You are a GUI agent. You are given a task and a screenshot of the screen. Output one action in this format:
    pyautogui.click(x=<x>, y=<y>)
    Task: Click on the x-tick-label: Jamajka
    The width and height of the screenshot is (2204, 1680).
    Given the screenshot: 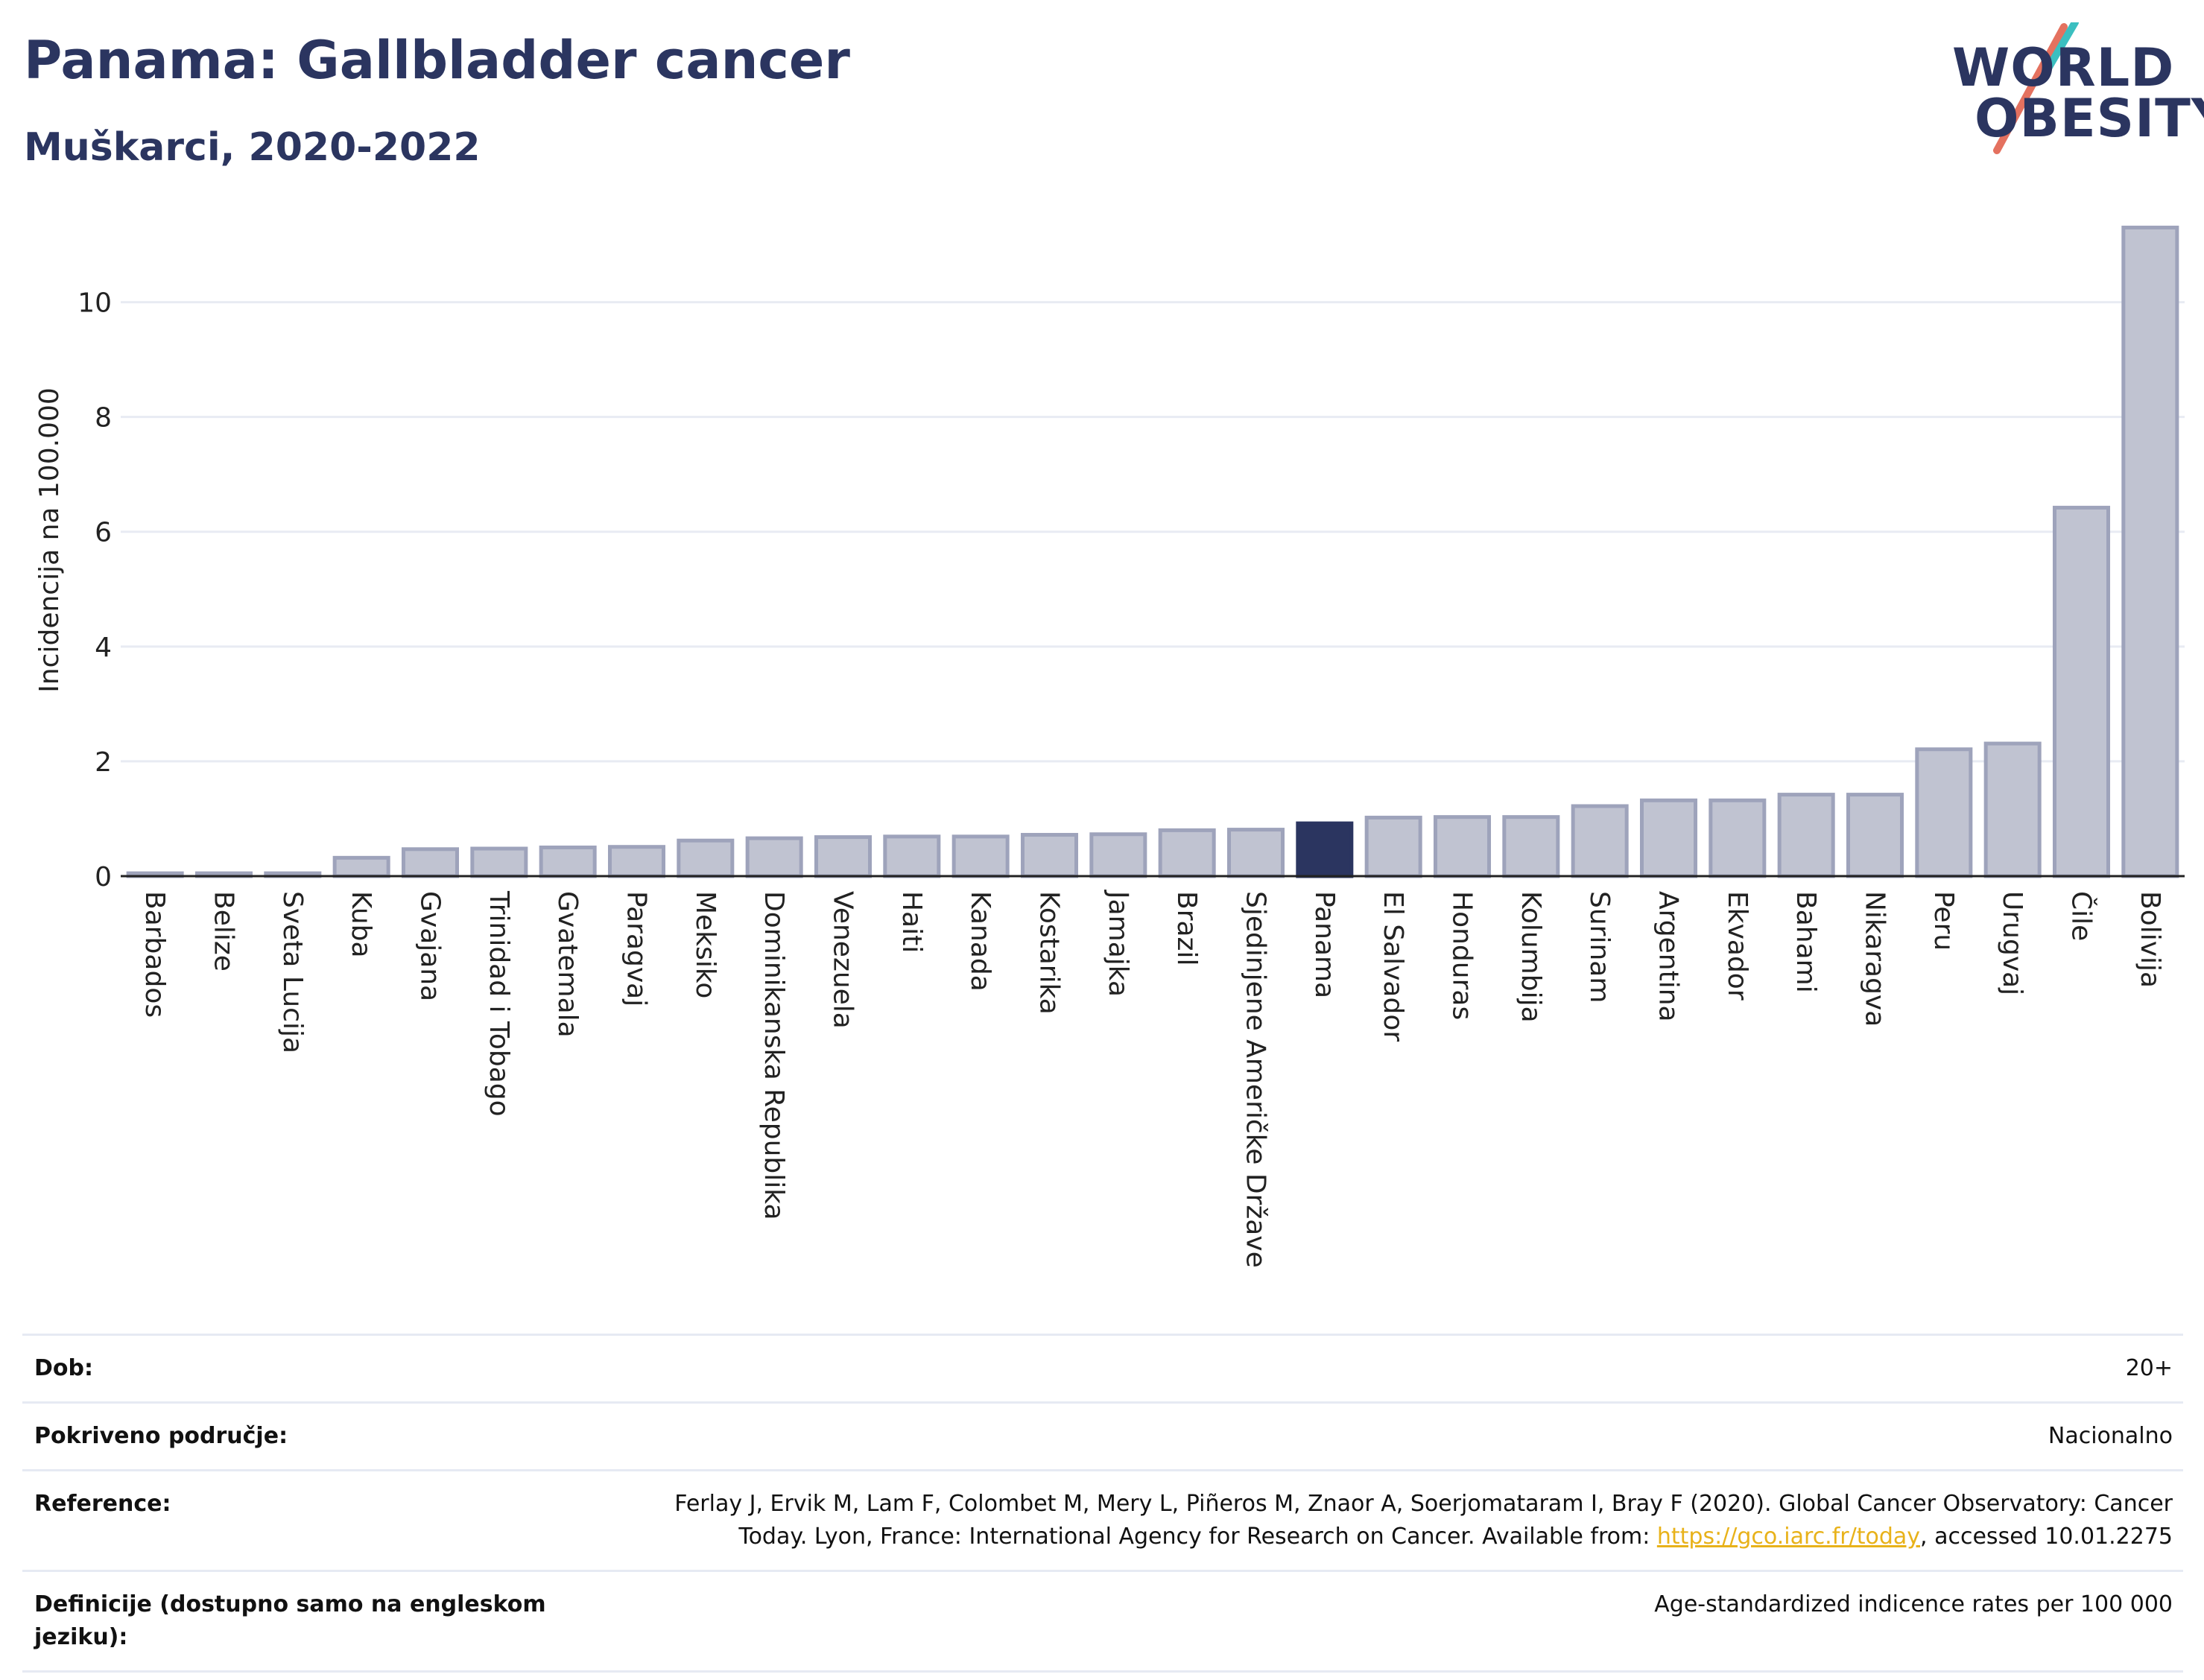 What is the action you would take?
    pyautogui.click(x=1118, y=943)
    